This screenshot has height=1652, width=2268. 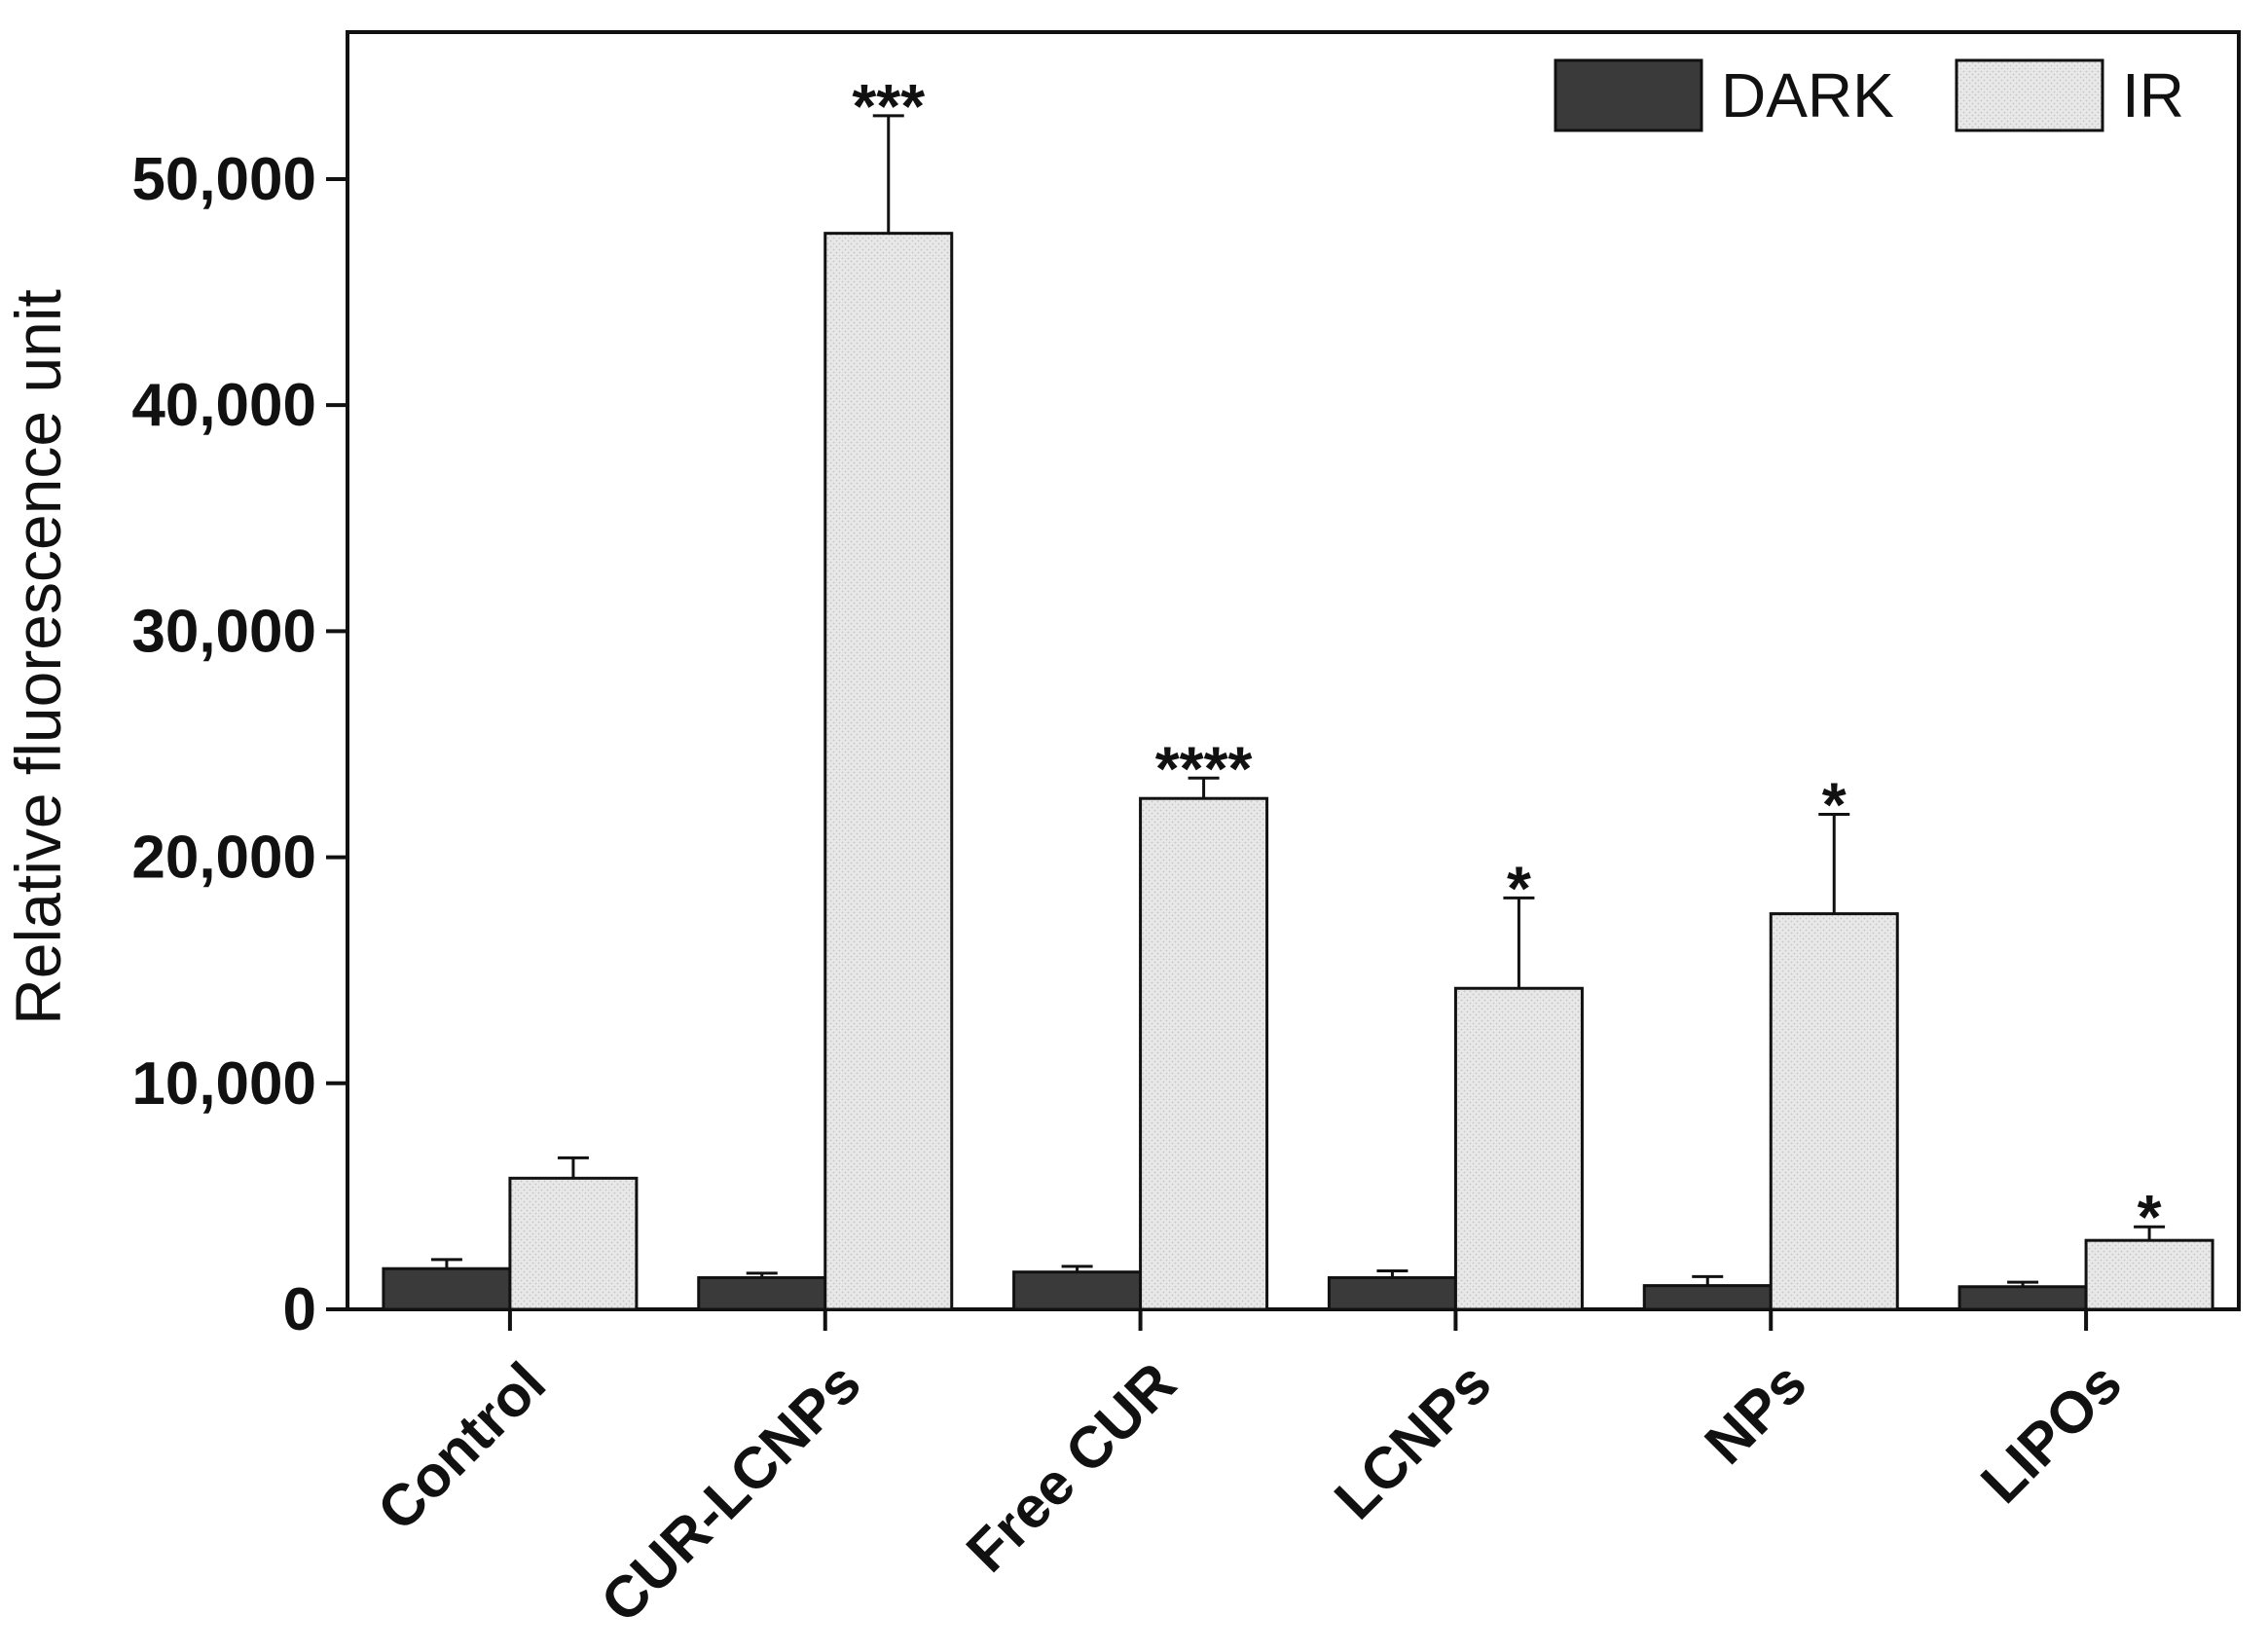 What do you see at coordinates (2051, 1433) in the screenshot?
I see `x-tick-label: LIPOs` at bounding box center [2051, 1433].